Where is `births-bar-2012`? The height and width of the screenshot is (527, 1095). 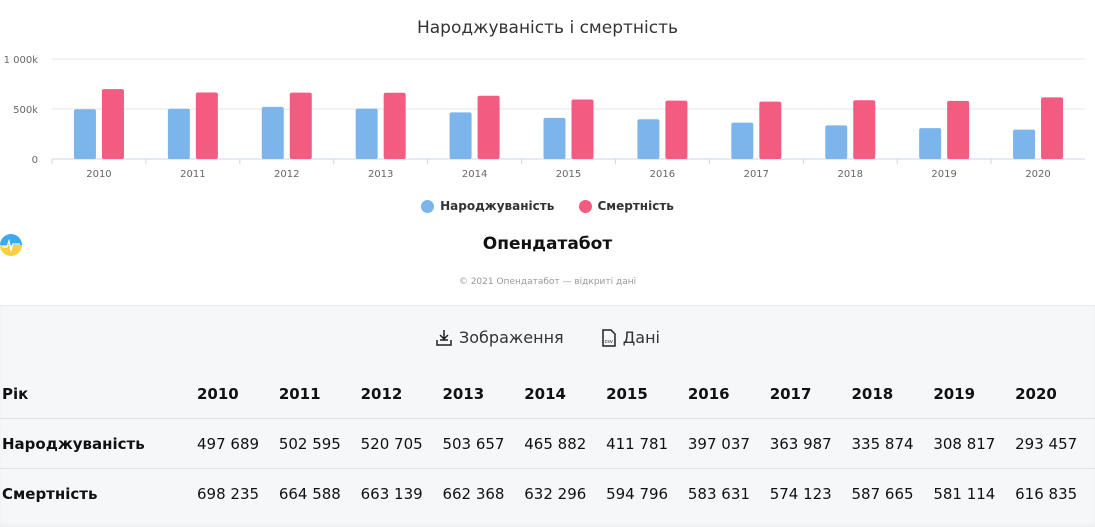
births-bar-2012 is located at coordinates (272, 132).